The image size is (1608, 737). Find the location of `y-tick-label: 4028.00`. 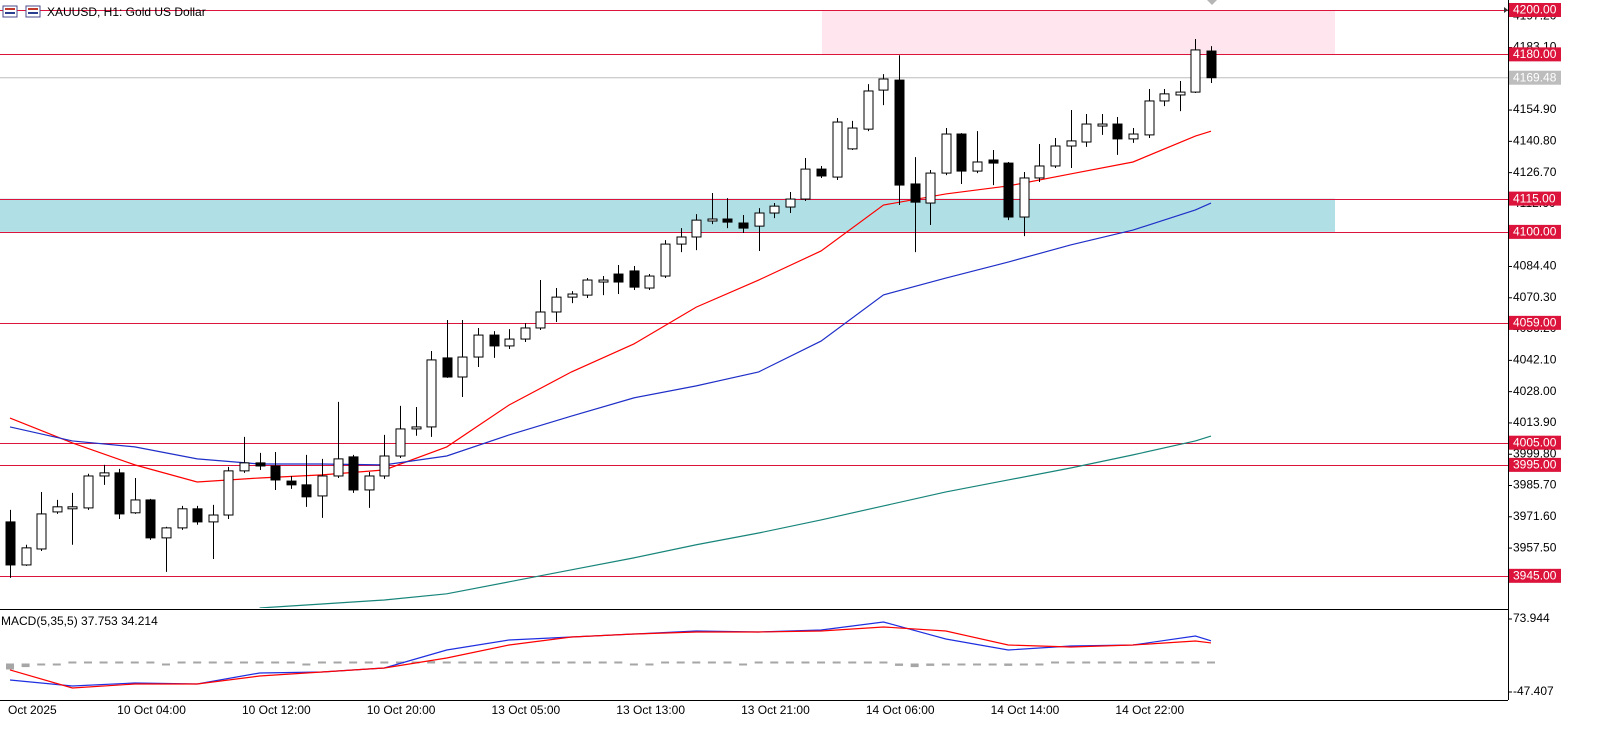

y-tick-label: 4028.00 is located at coordinates (1535, 391).